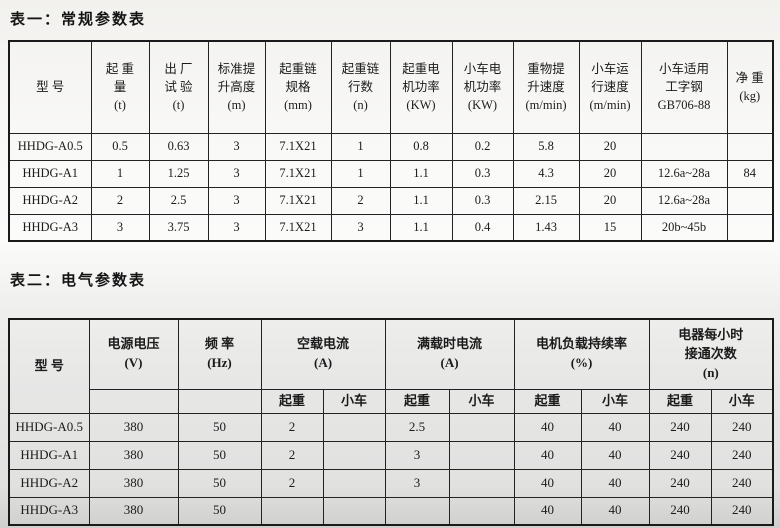  What do you see at coordinates (546, 146) in the screenshot?
I see `table1-cell: 5.8` at bounding box center [546, 146].